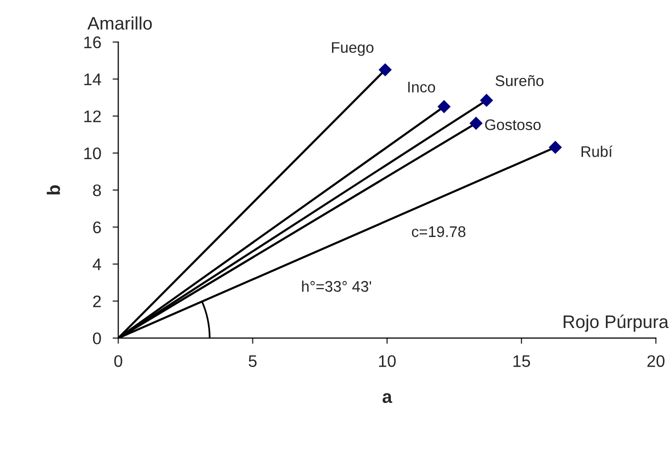  What do you see at coordinates (118, 361) in the screenshot?
I see `x-tick-label: 0` at bounding box center [118, 361].